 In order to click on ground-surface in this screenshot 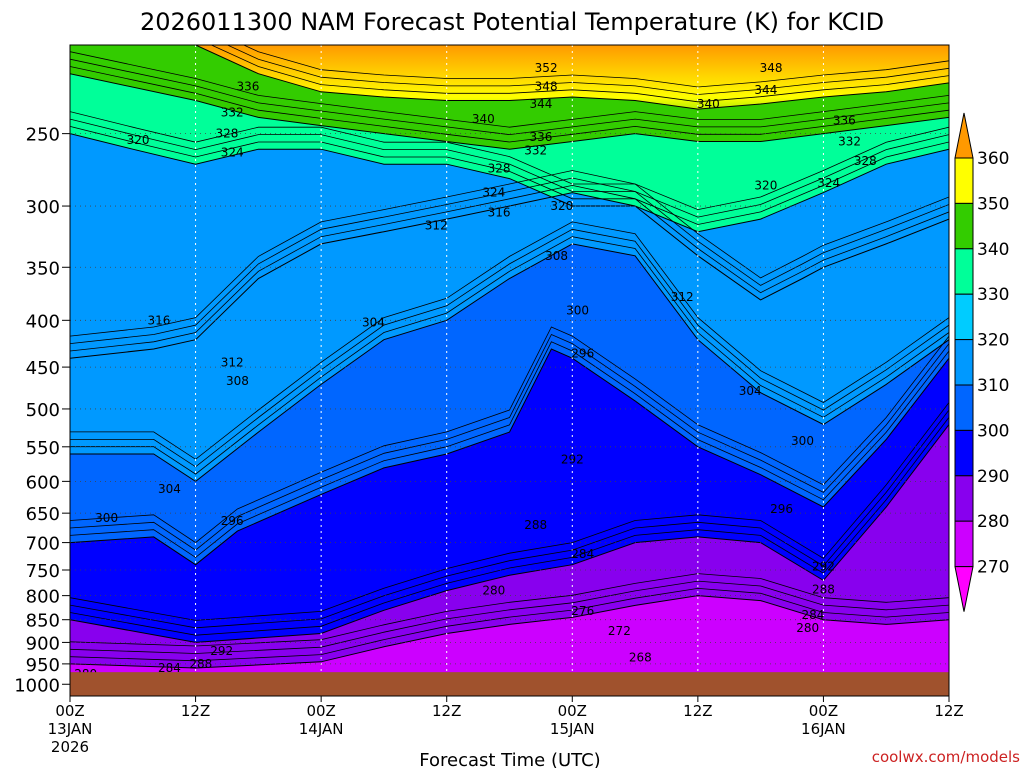, I will do `click(509, 684)`.